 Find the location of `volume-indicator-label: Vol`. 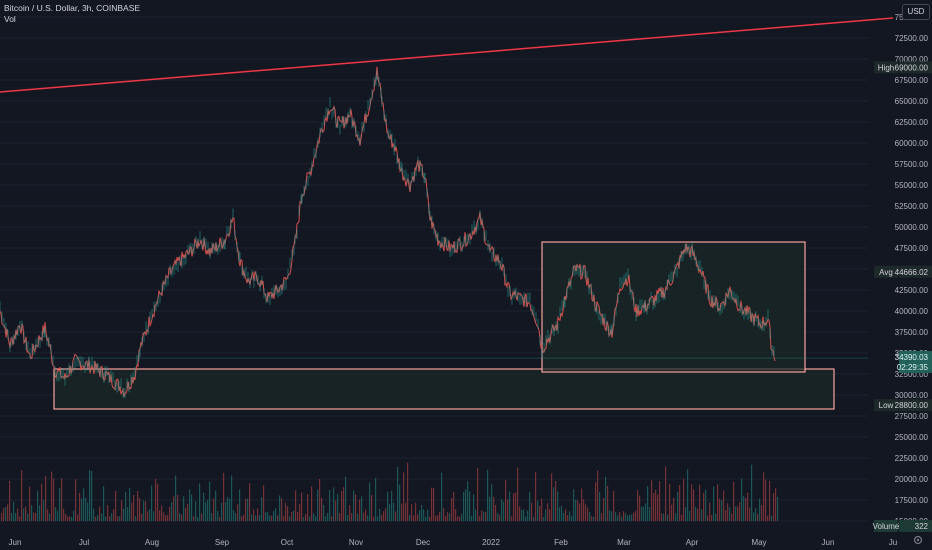

volume-indicator-label: Vol is located at coordinates (10, 19).